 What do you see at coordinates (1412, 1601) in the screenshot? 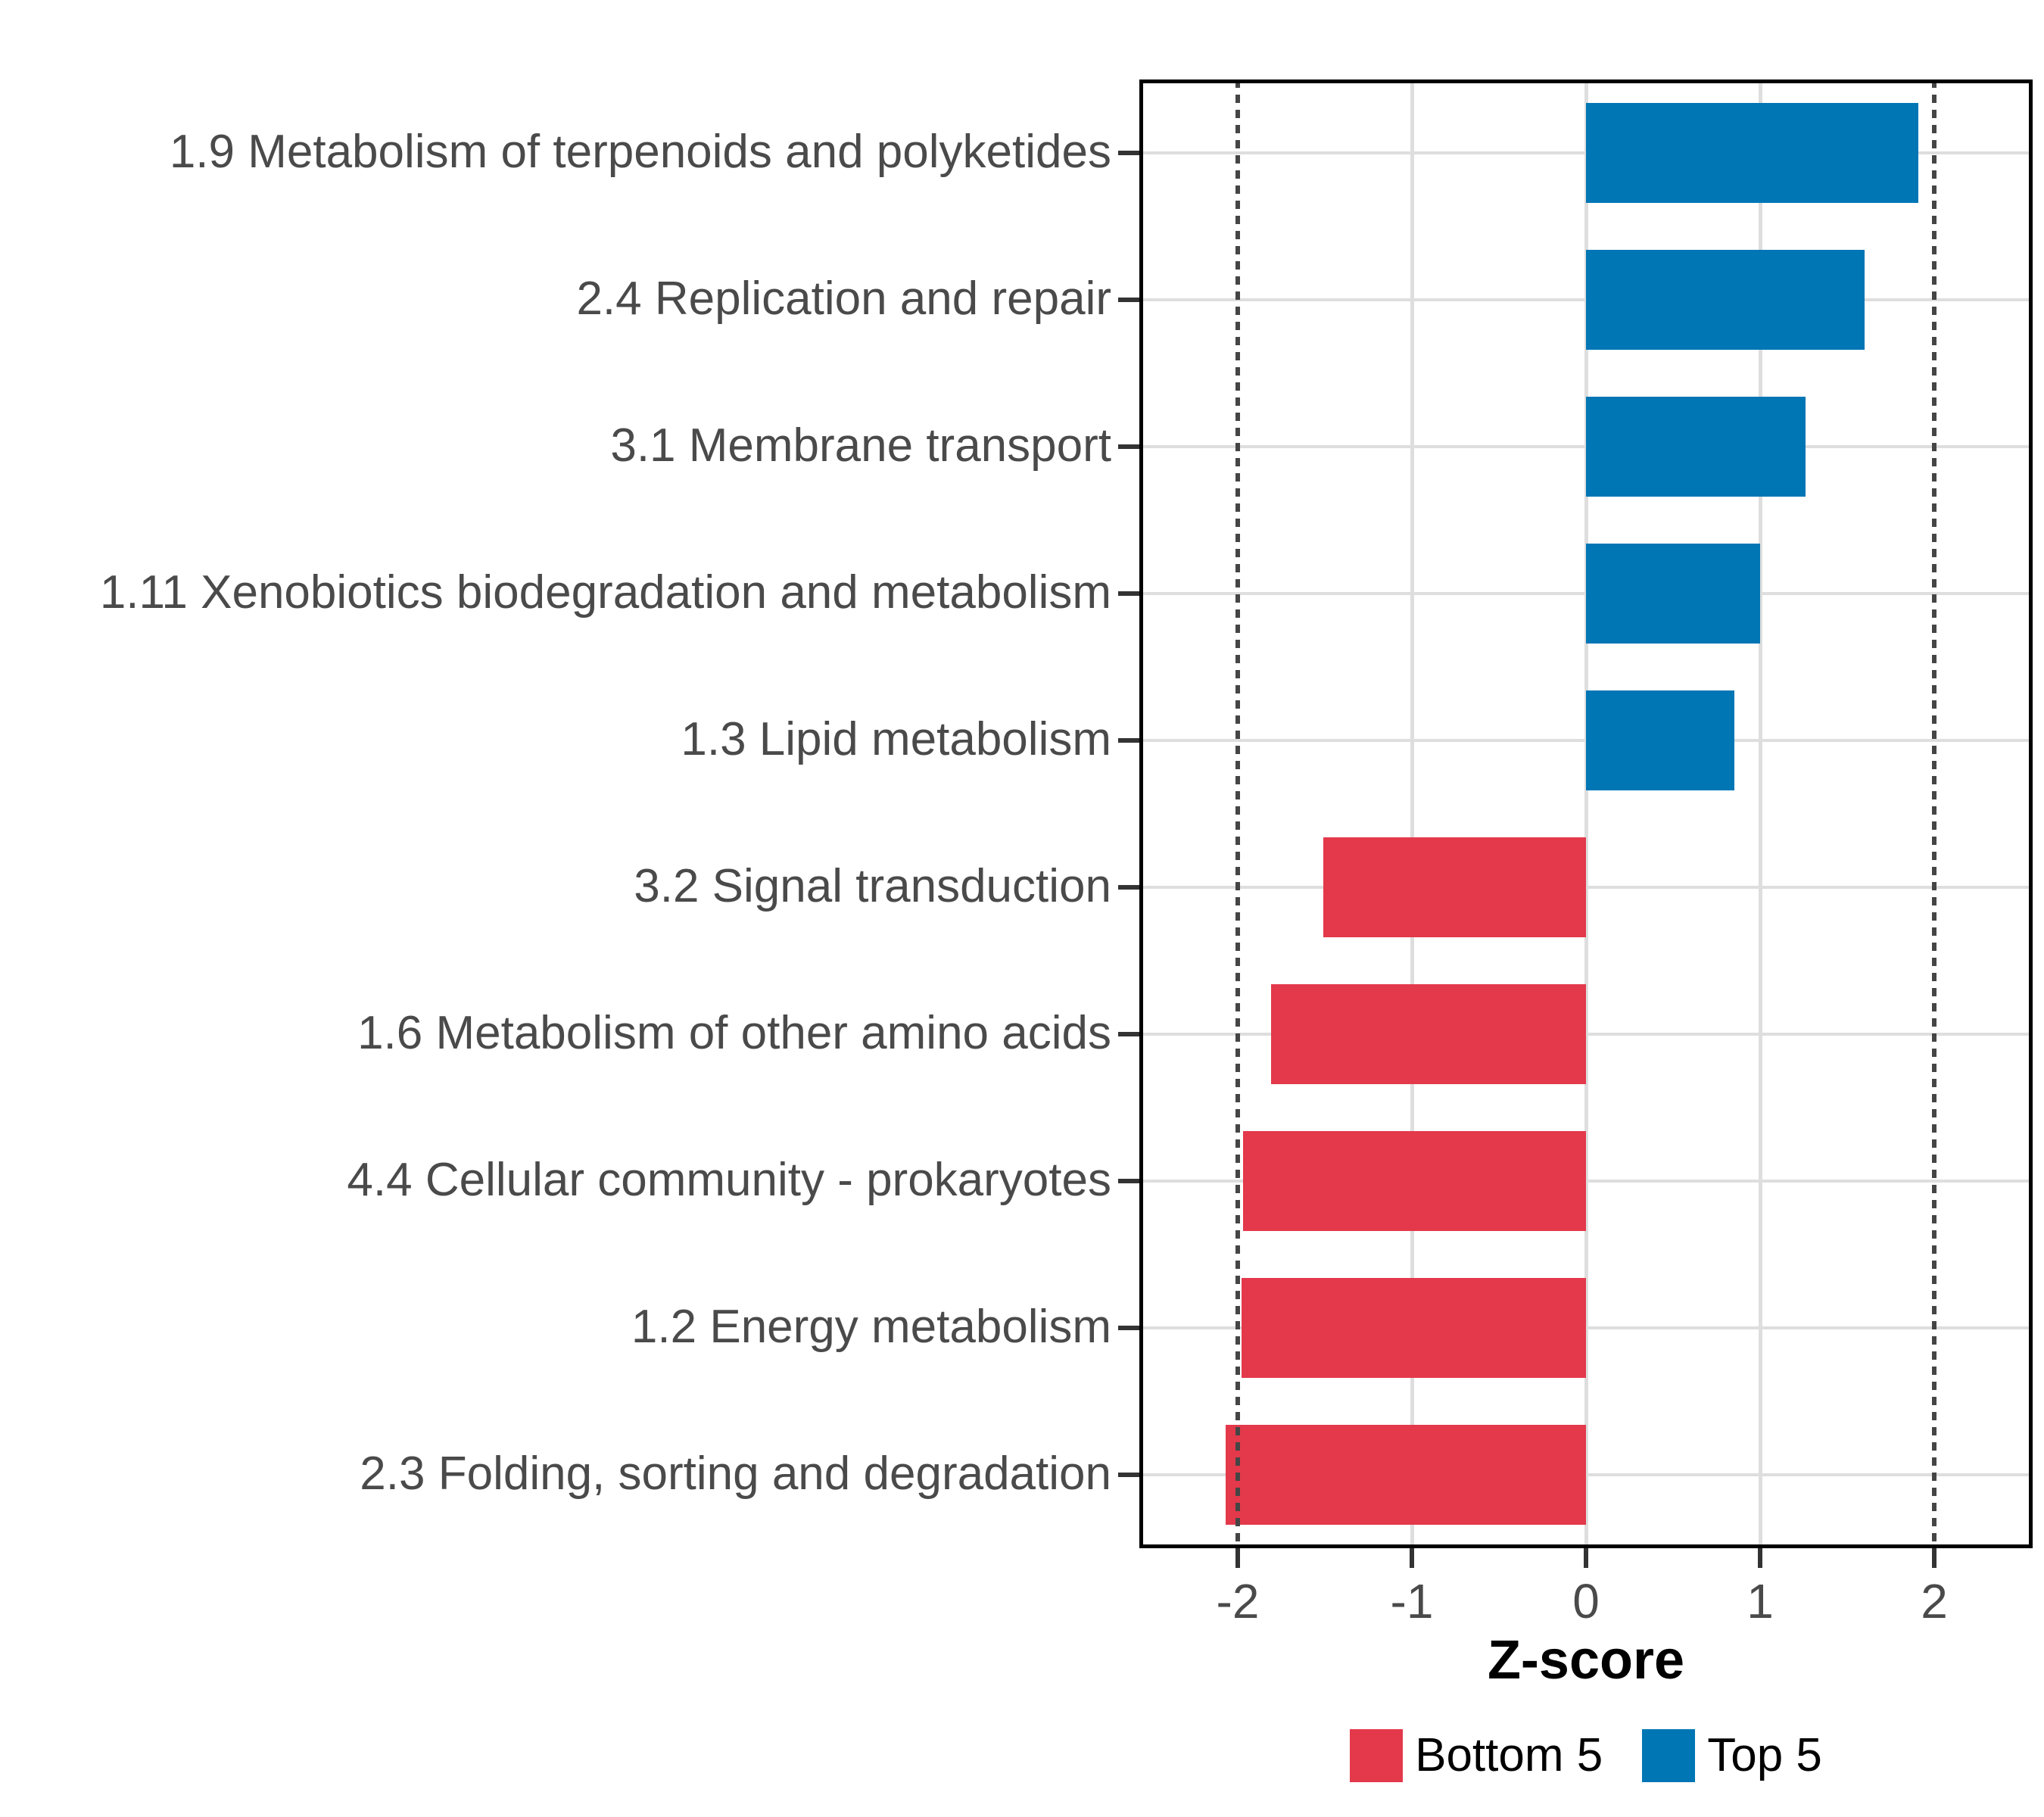
I see `x-tick-label: -1` at bounding box center [1412, 1601].